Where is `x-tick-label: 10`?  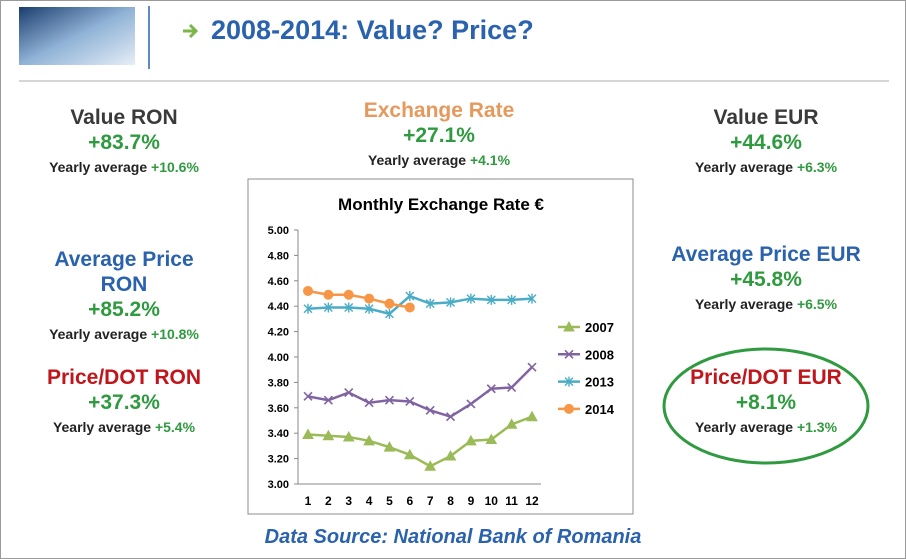
x-tick-label: 10 is located at coordinates (492, 501).